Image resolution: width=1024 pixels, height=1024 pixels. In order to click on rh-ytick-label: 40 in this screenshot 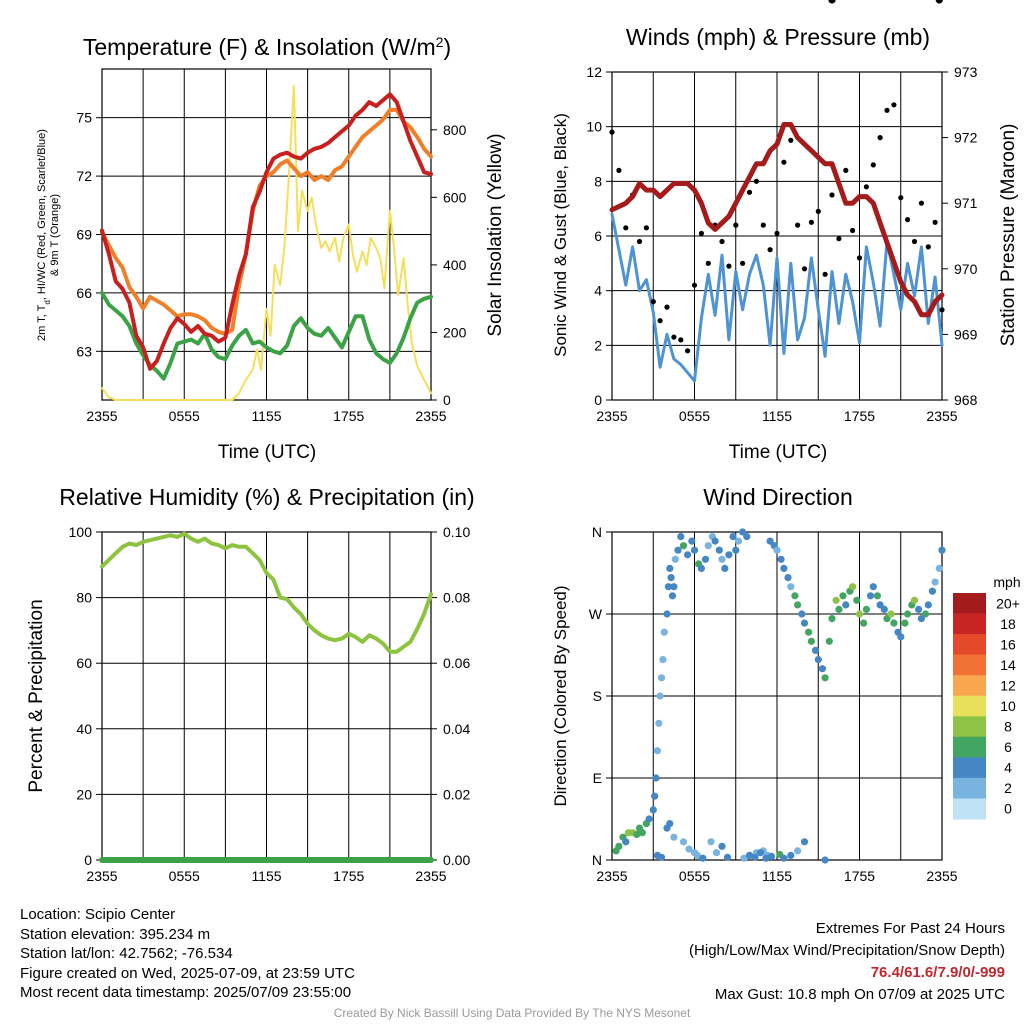, I will do `click(84, 729)`.